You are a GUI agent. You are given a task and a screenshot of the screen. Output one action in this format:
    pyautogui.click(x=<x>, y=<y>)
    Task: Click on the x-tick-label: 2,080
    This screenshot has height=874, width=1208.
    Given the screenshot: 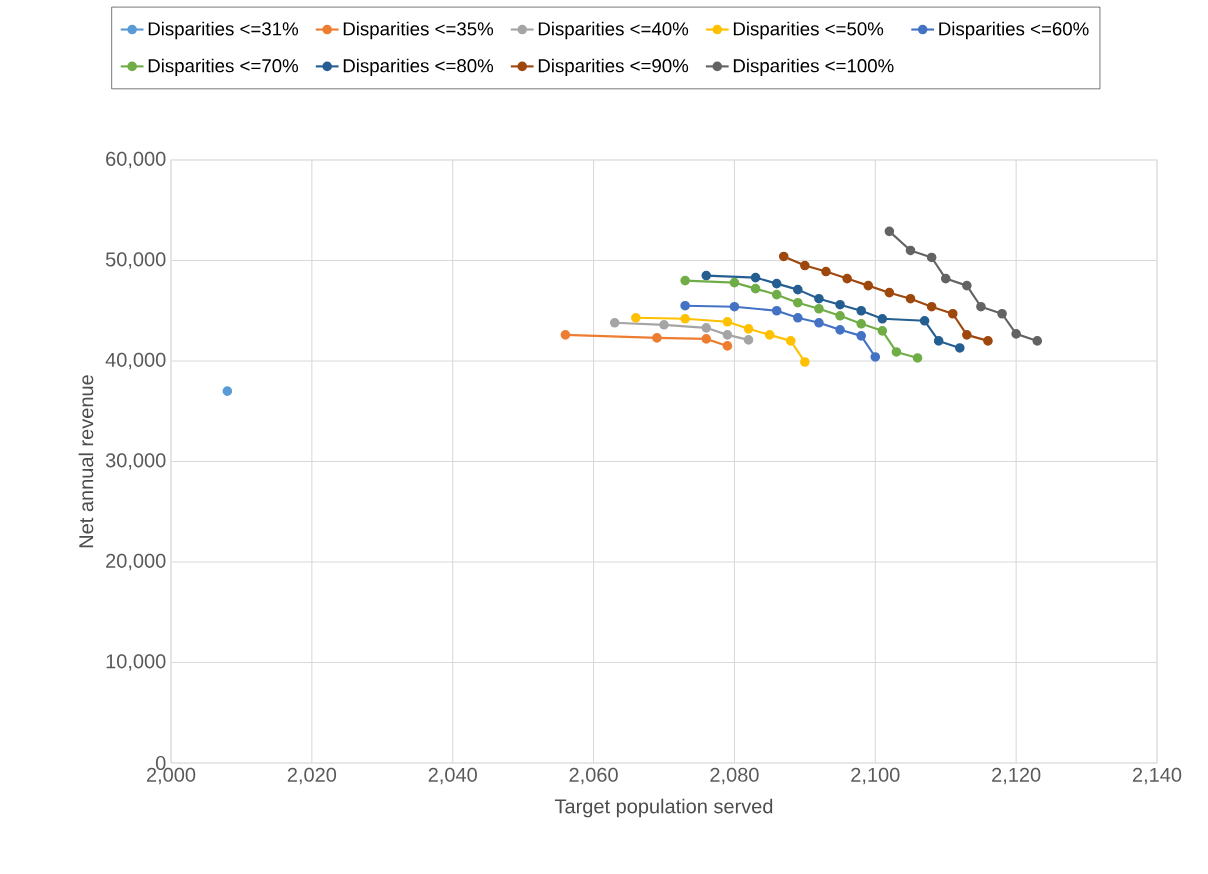 What is the action you would take?
    pyautogui.click(x=734, y=776)
    